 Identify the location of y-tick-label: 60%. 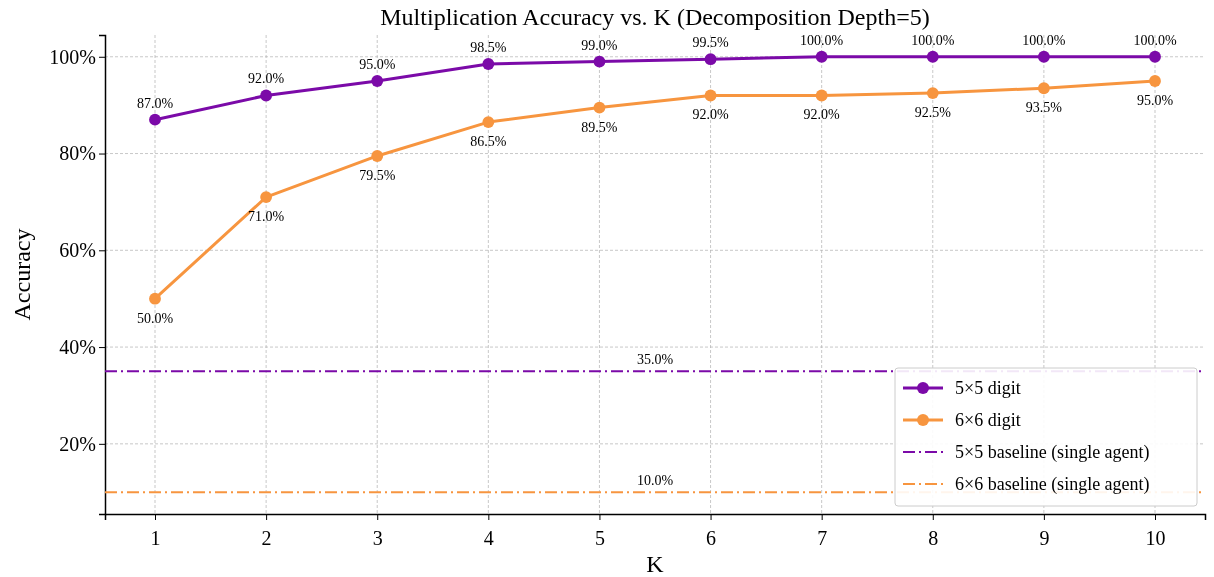
(77, 250).